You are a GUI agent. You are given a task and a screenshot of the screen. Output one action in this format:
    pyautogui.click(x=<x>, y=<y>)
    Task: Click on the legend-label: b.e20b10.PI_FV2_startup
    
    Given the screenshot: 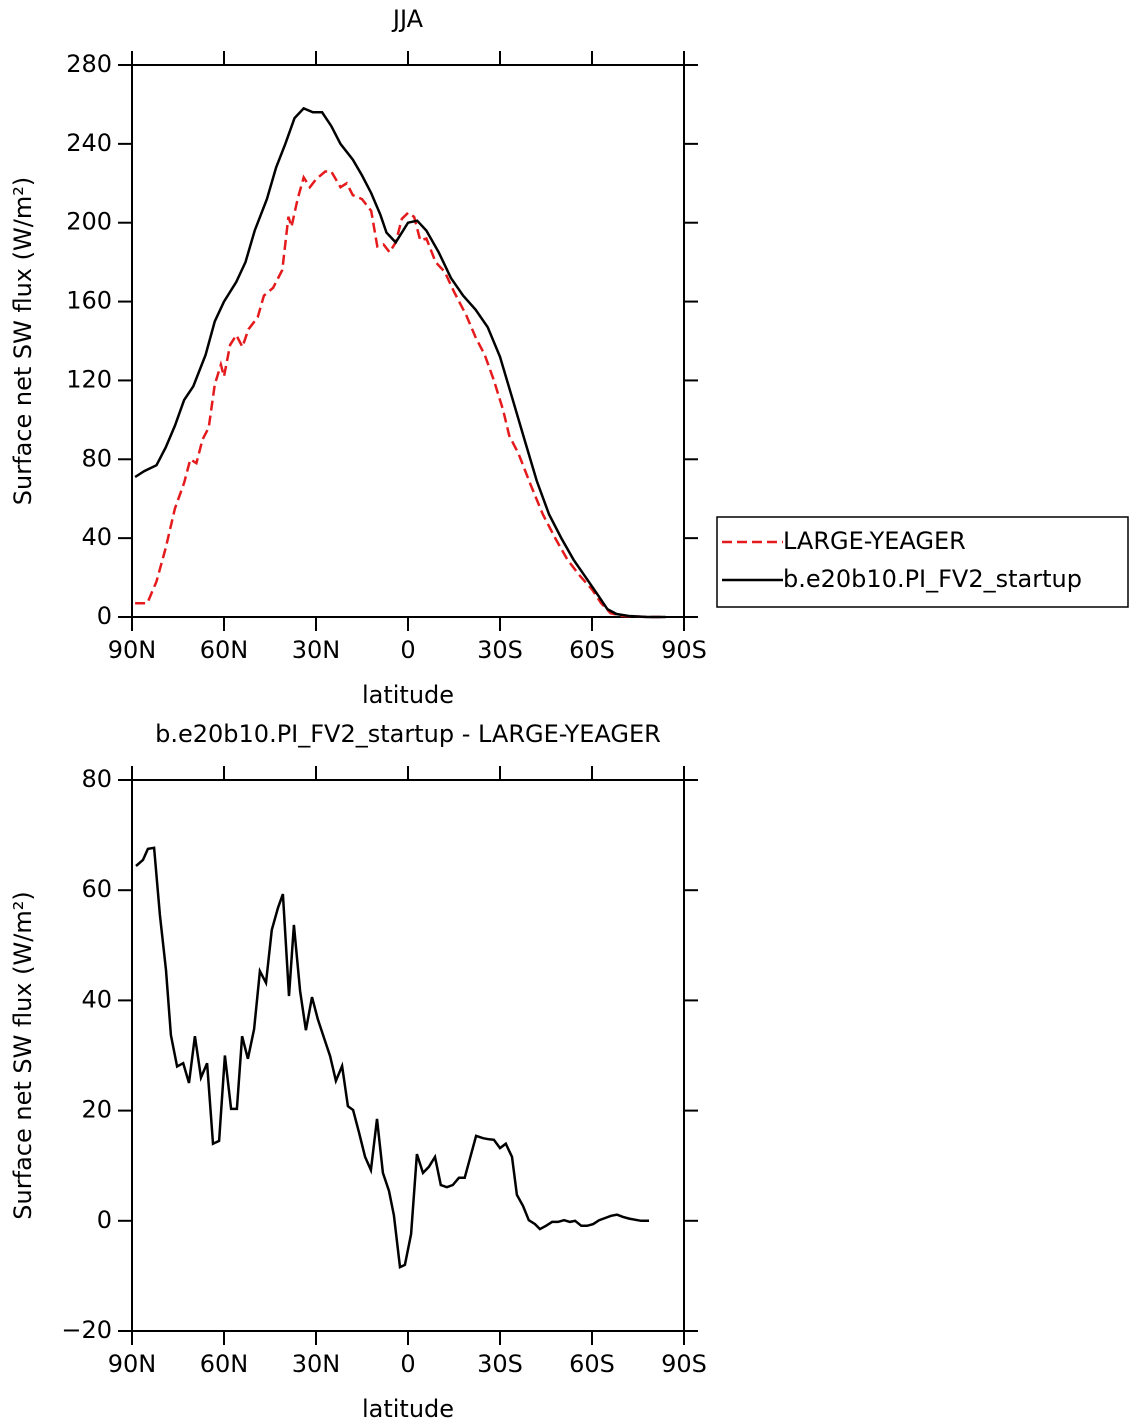 What is the action you would take?
    pyautogui.click(x=932, y=579)
    